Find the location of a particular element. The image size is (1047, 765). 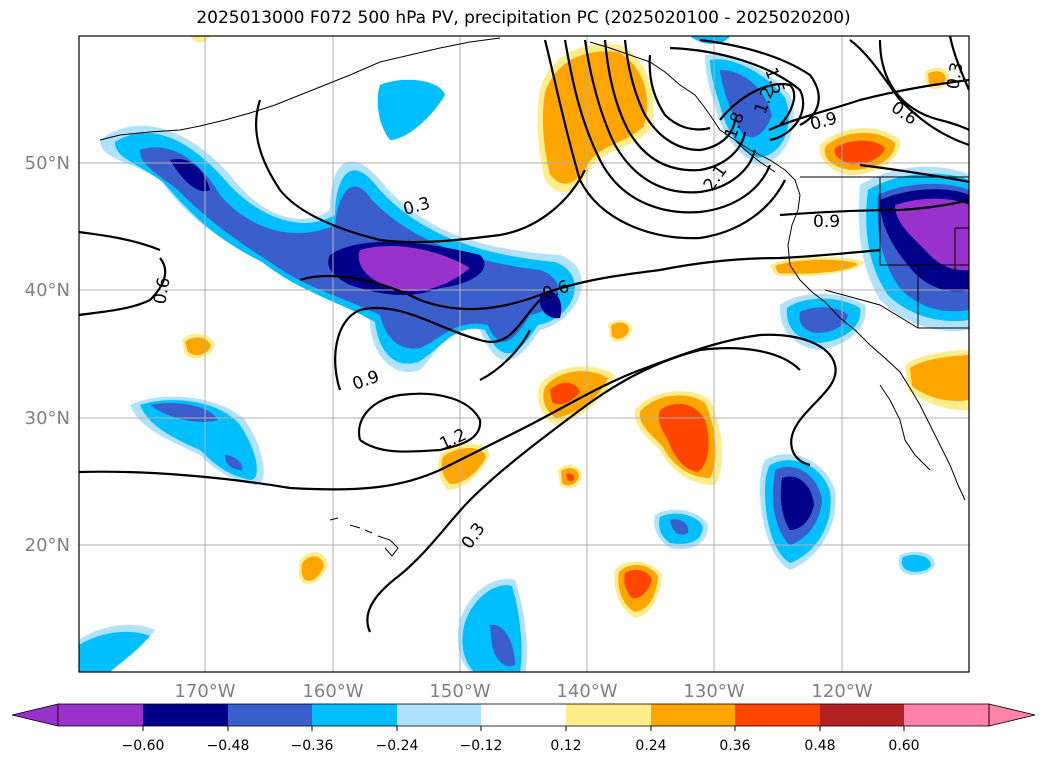

contour-ridge3 is located at coordinates (670, 116).